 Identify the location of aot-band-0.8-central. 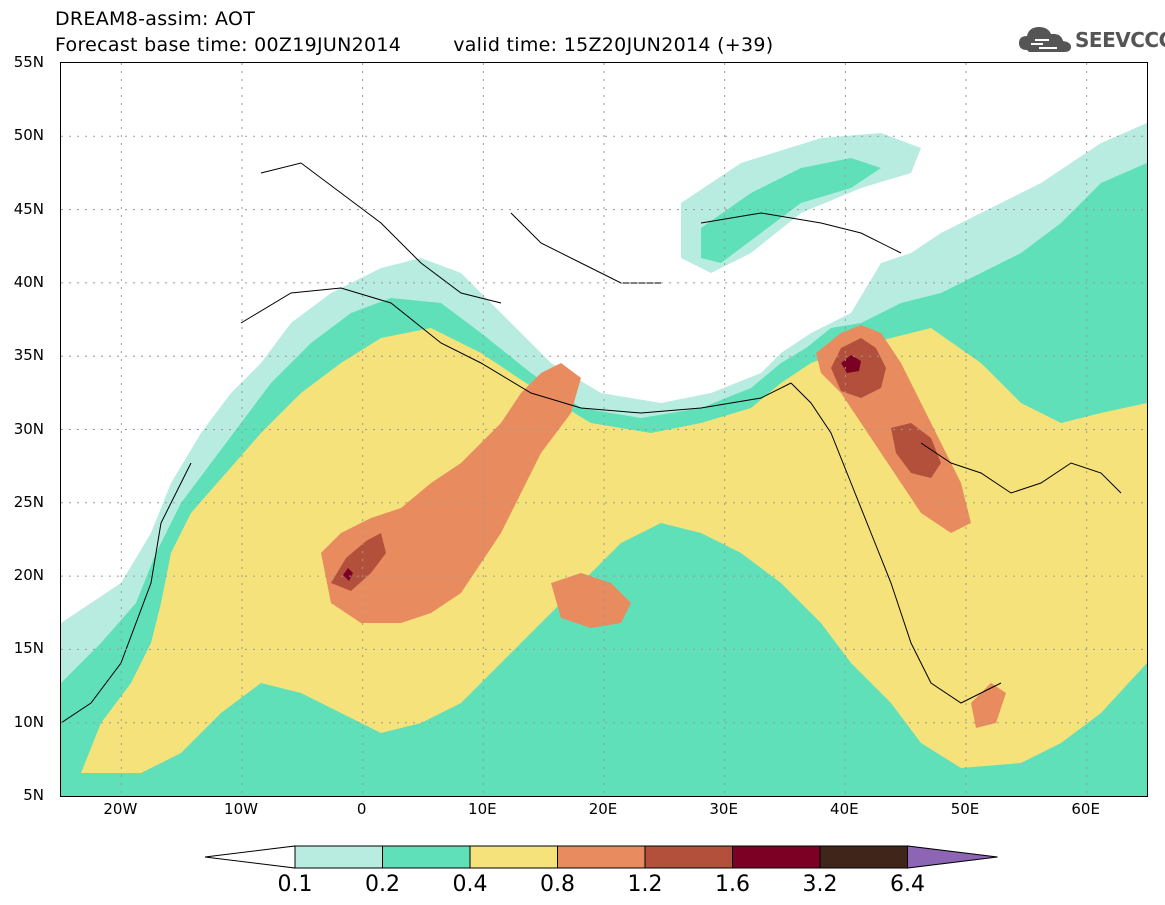
(591, 600).